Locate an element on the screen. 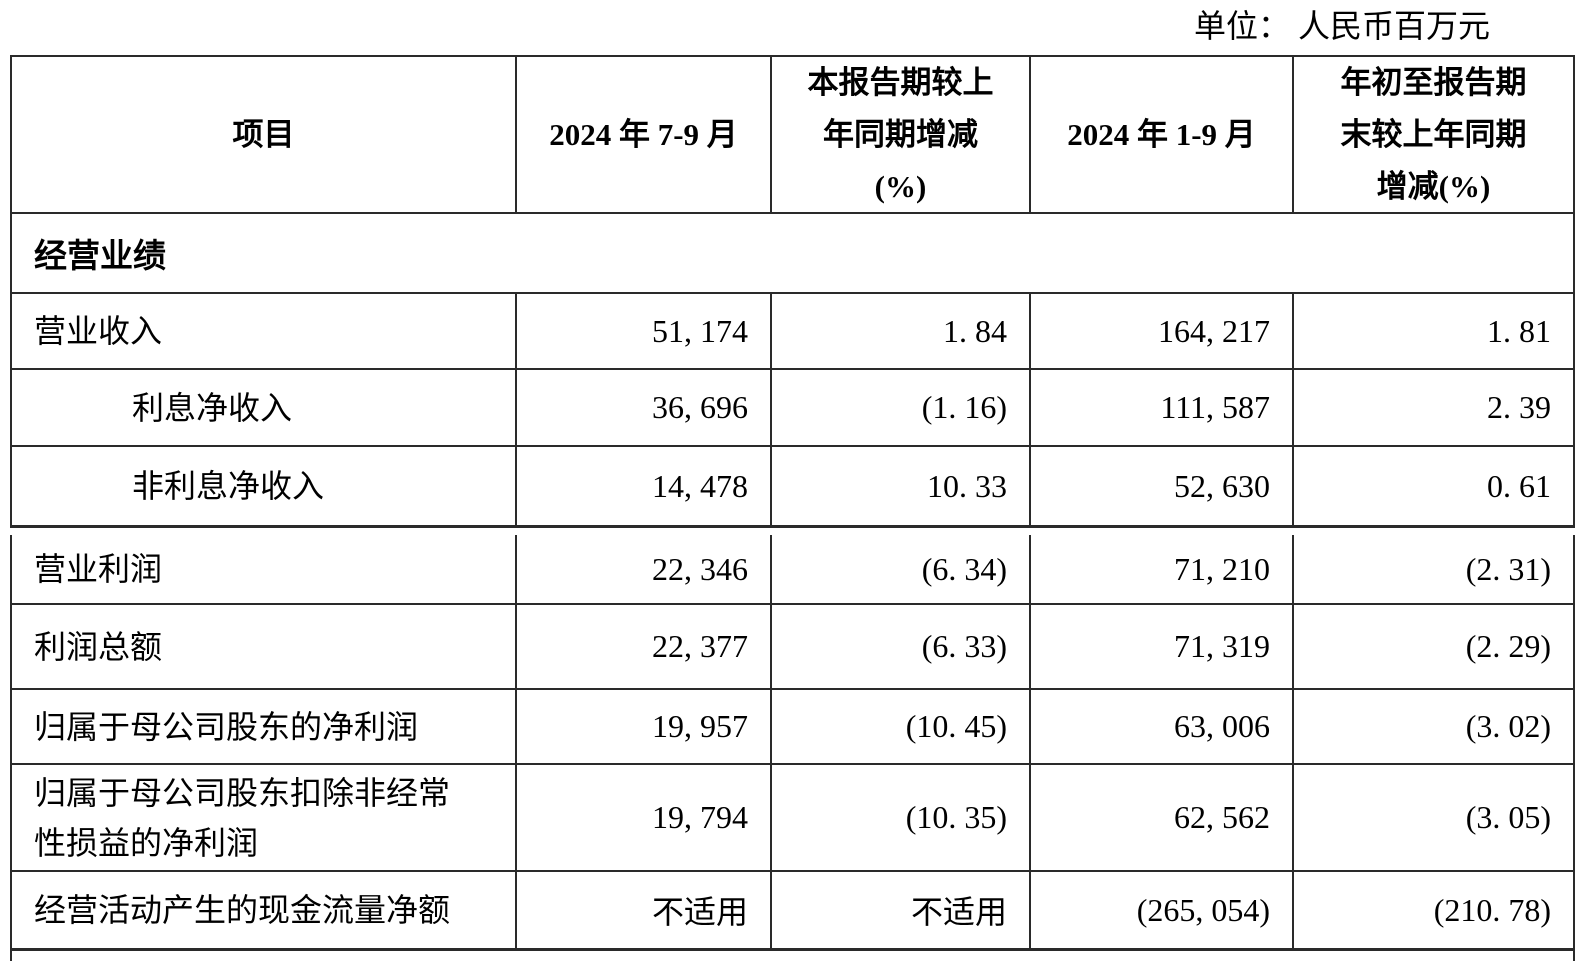 The width and height of the screenshot is (1585, 961). row-value: 1. 84 is located at coordinates (899, 331).